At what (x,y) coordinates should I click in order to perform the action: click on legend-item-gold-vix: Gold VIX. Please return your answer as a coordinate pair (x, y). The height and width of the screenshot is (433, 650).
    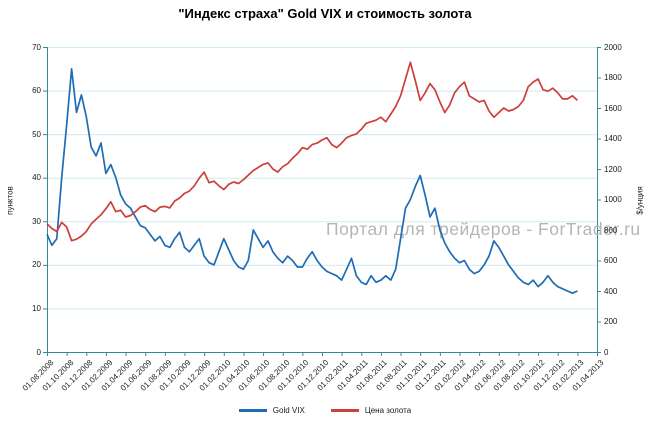
    Looking at the image, I should click on (271, 410).